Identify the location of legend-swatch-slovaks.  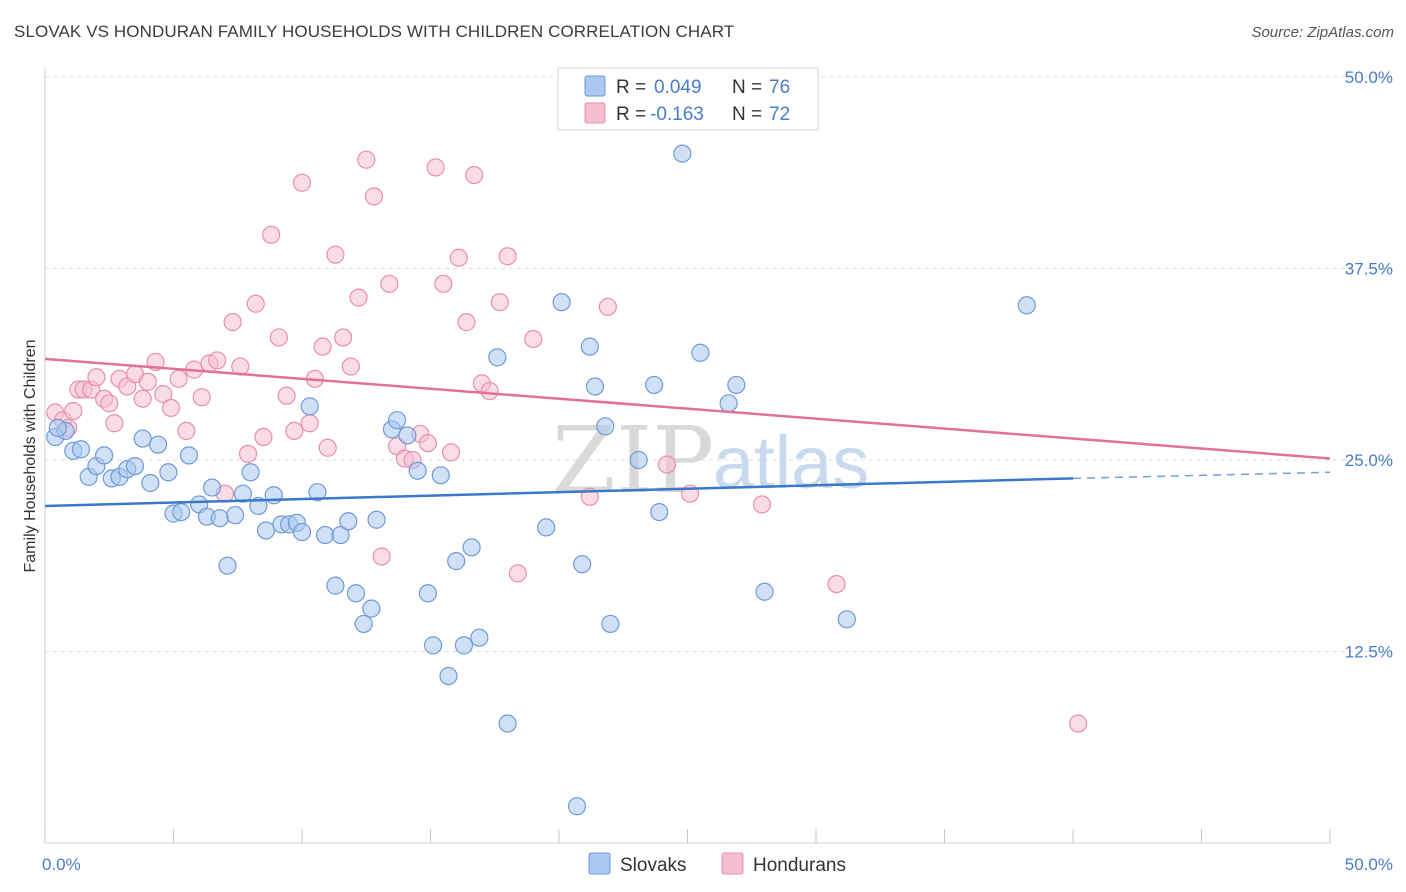
(599, 863).